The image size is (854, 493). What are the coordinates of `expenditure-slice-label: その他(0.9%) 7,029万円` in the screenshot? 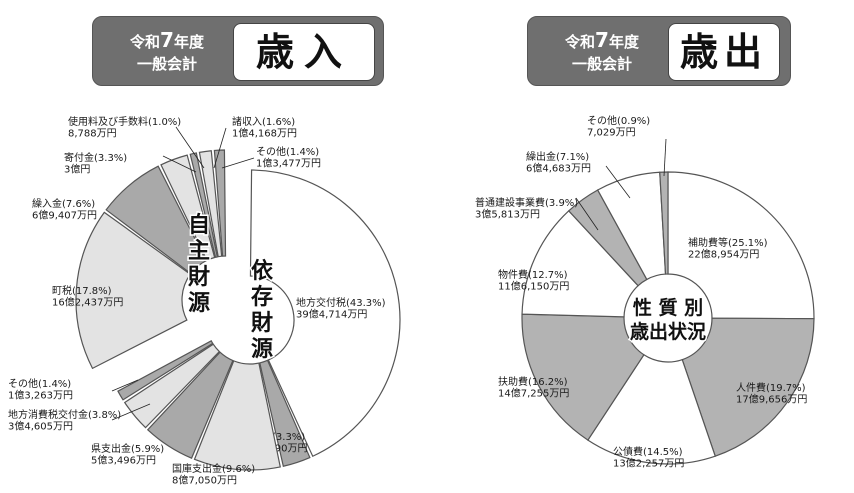 It's located at (618, 126).